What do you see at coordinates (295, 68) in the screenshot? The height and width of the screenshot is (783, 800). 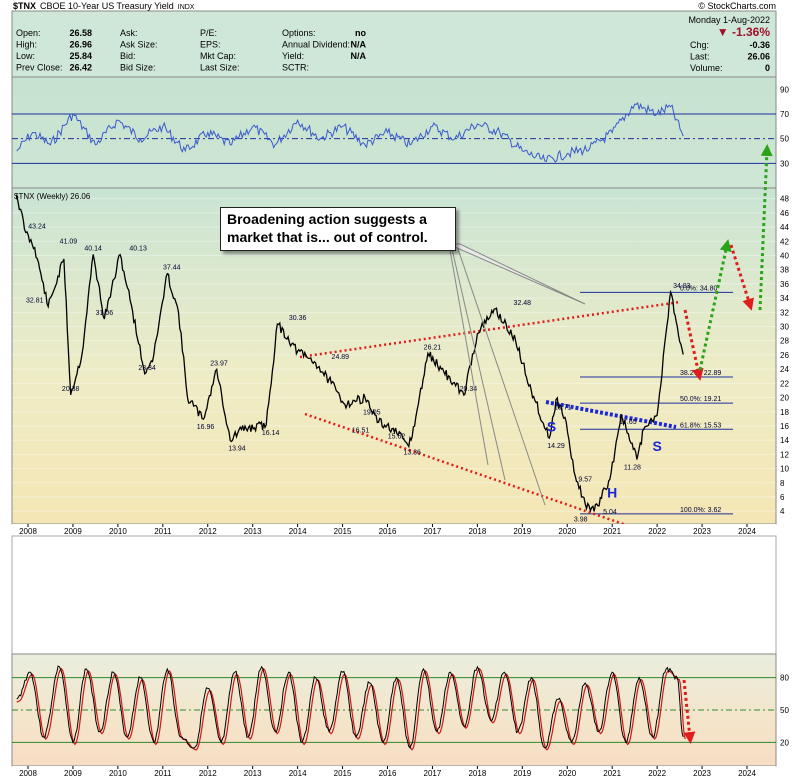 I see `header-field-label: SCTR:` at bounding box center [295, 68].